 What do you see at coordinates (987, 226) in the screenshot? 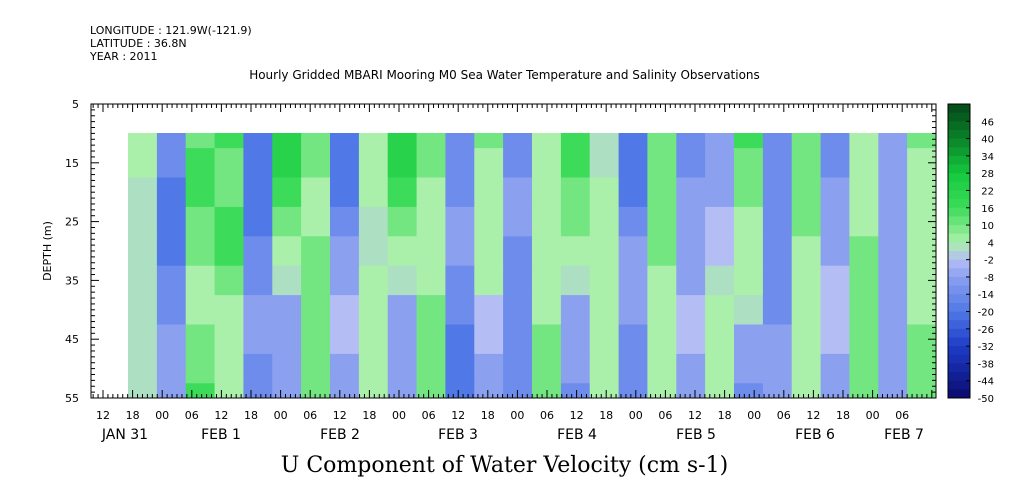
I see `colorbar-label: 10` at bounding box center [987, 226].